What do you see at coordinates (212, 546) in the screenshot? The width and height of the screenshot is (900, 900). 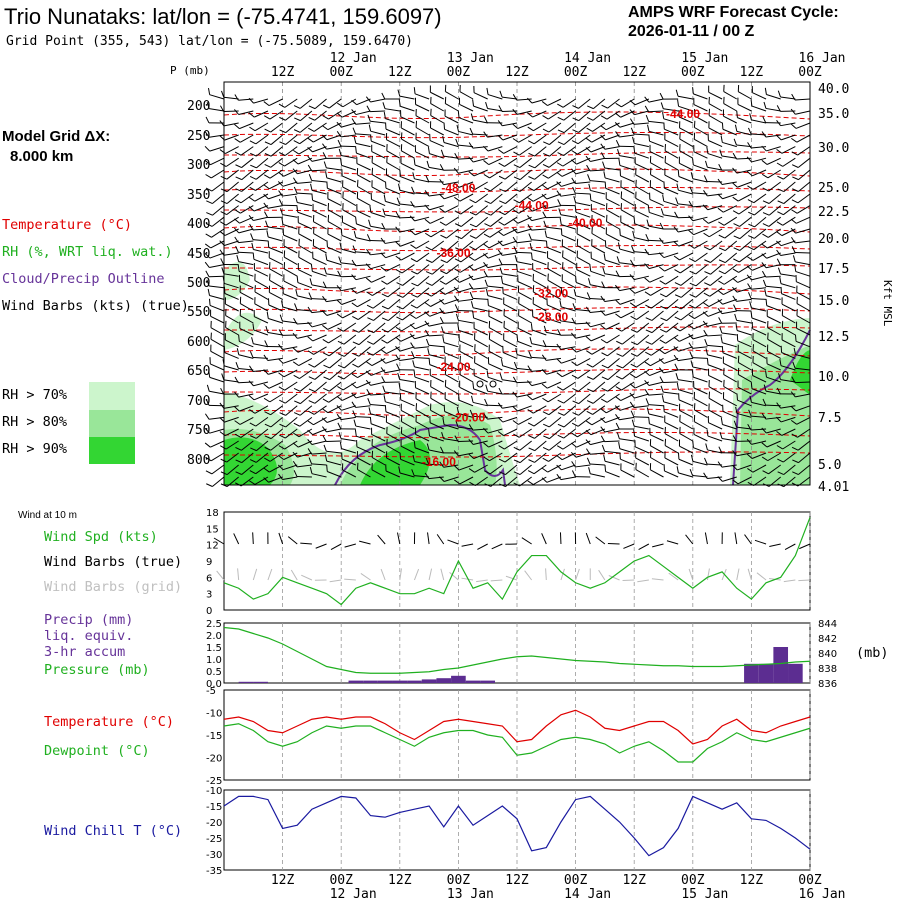 I see `wind-speed-panel-tick-label: 12` at bounding box center [212, 546].